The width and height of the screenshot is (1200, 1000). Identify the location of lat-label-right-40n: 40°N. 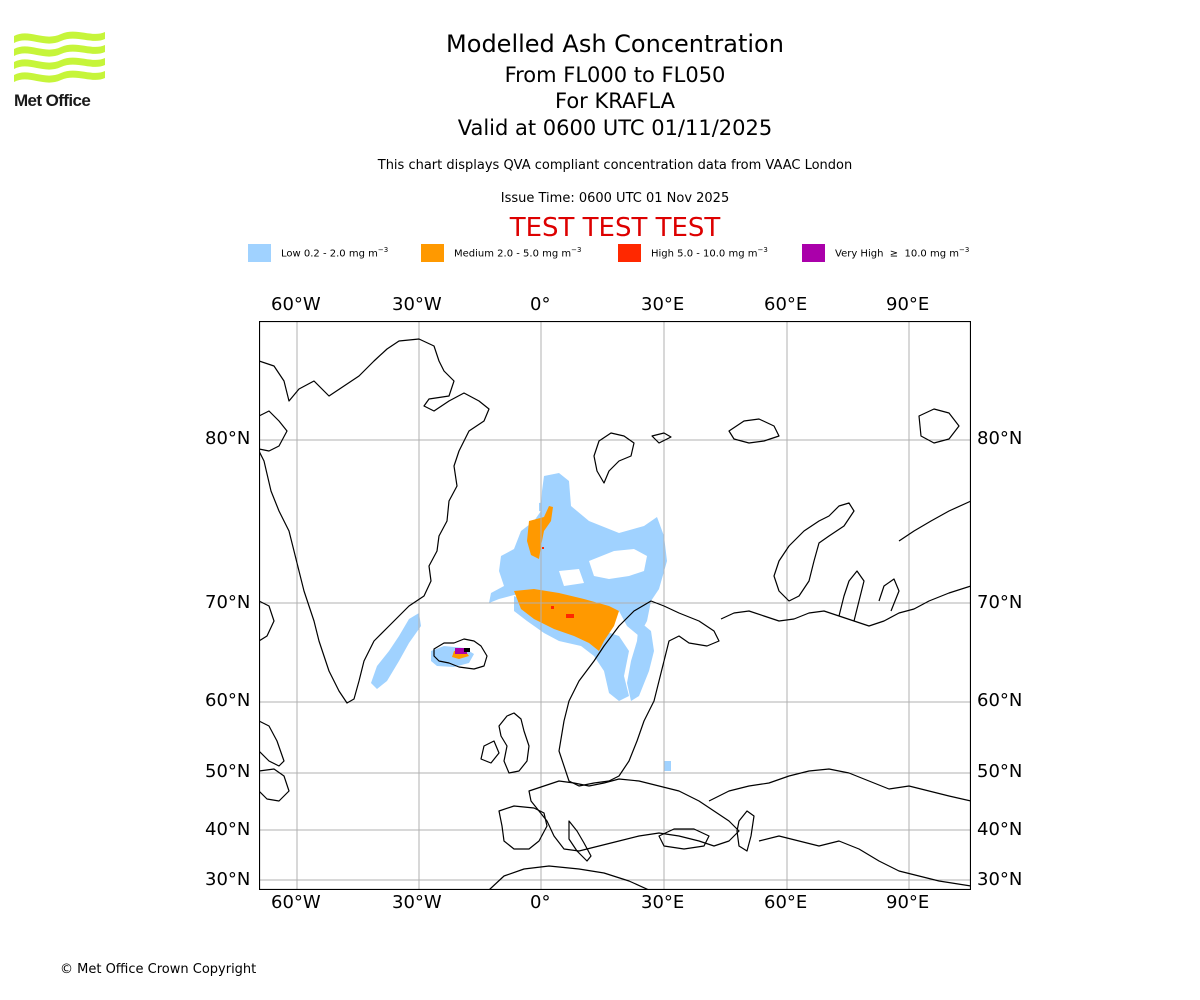
(1000, 829).